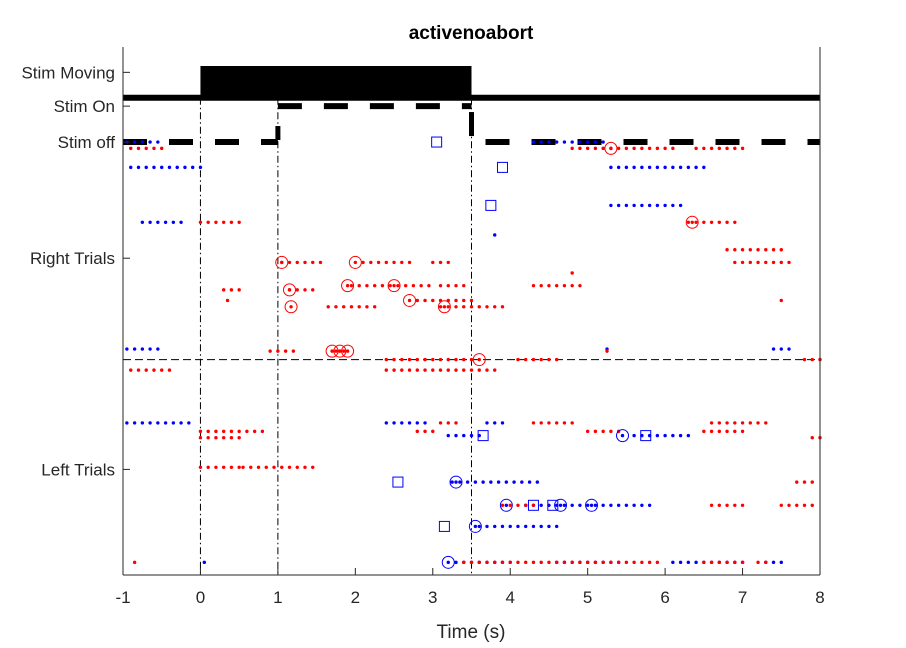 Image resolution: width=906 pixels, height=648 pixels. I want to click on y-tick-label: Stim Moving, so click(68, 72).